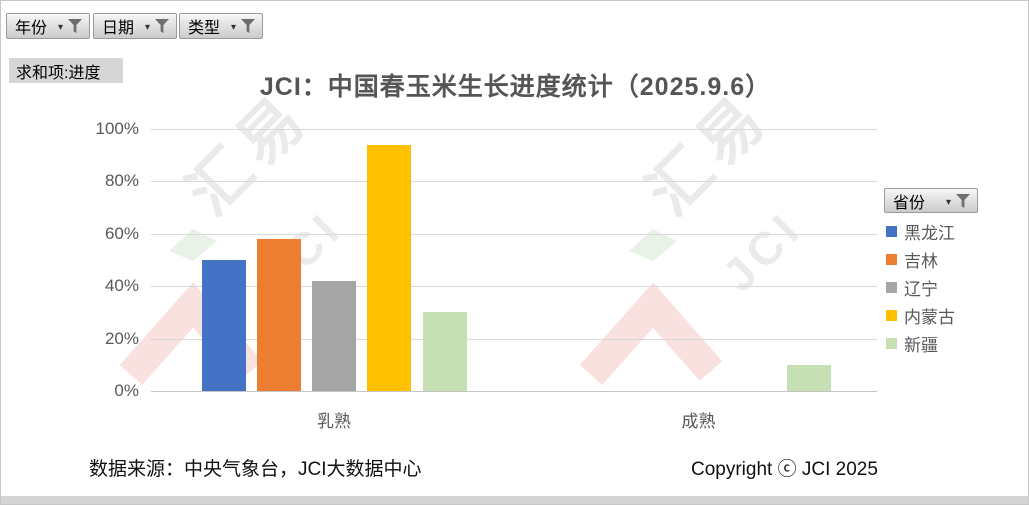 Image resolution: width=1029 pixels, height=505 pixels. Describe the element at coordinates (204, 28) in the screenshot. I see `filter-label-type: 类型` at that location.